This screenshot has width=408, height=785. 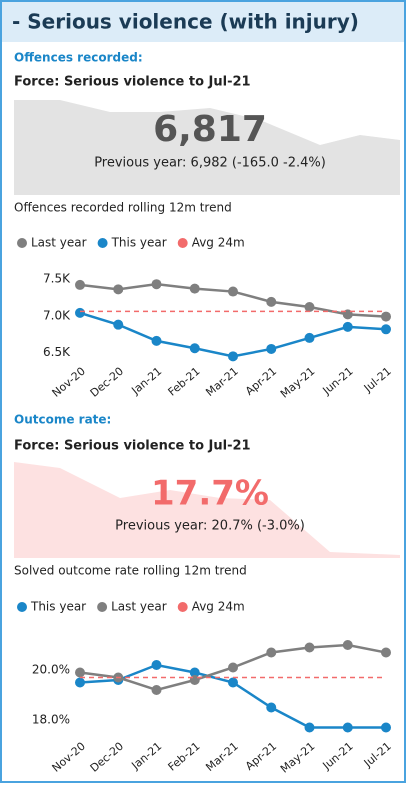 What do you see at coordinates (78, 58) in the screenshot?
I see `heading: Offences recorded:` at bounding box center [78, 58].